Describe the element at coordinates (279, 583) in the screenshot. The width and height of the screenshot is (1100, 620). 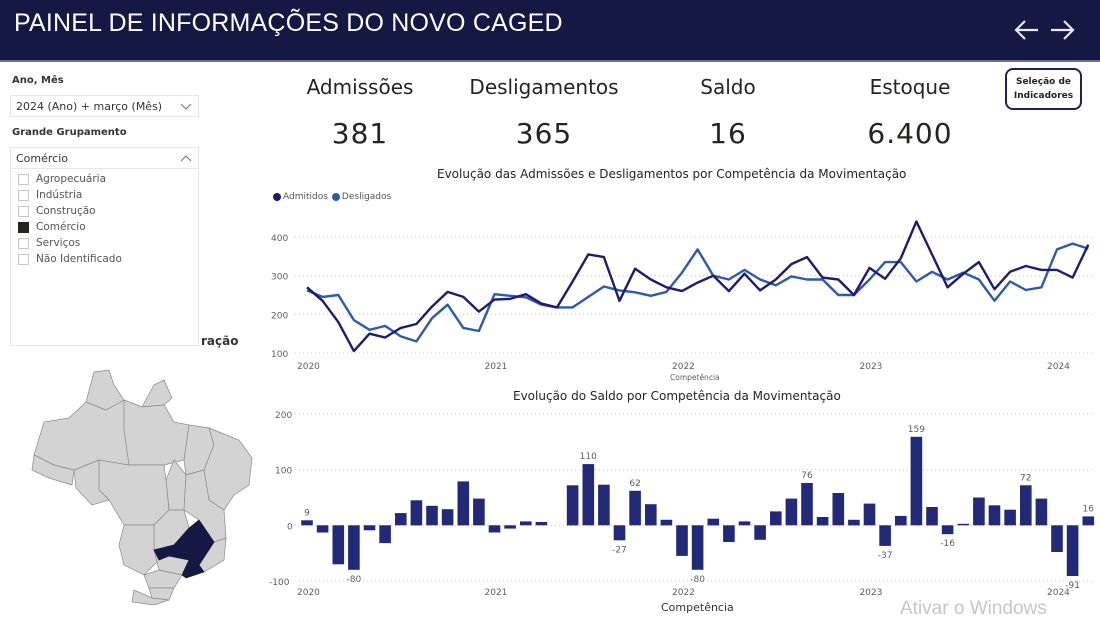
I see `y-tick-label: -100` at that location.